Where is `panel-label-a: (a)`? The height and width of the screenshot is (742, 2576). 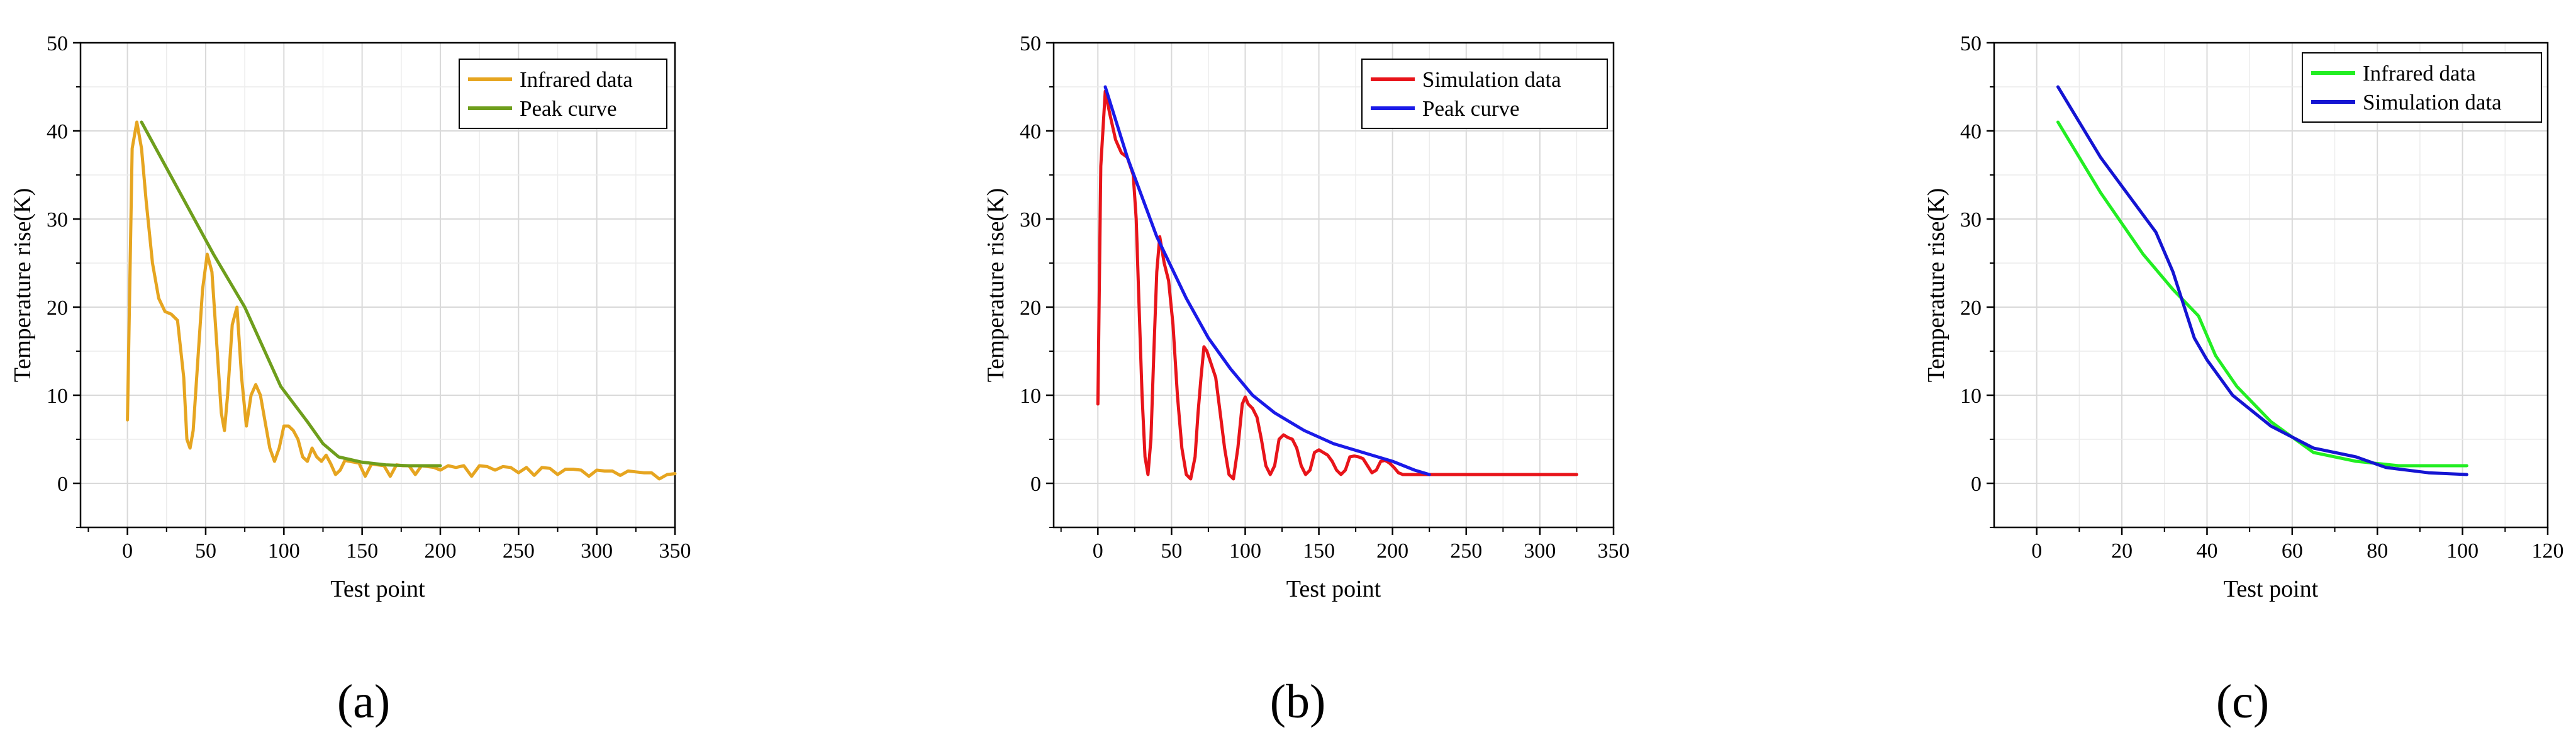
panel-label-a: (a) is located at coordinates (363, 701).